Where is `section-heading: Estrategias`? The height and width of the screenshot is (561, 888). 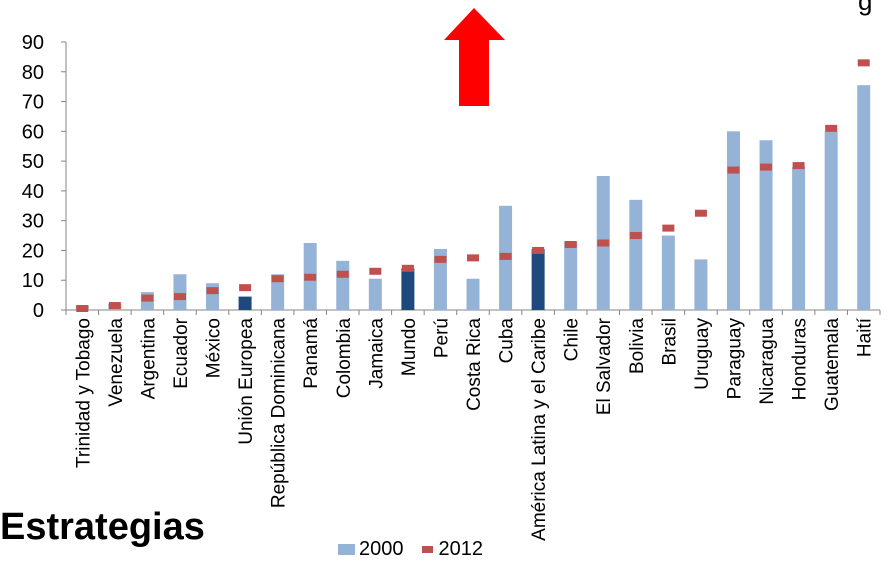 section-heading: Estrategias is located at coordinates (102, 527).